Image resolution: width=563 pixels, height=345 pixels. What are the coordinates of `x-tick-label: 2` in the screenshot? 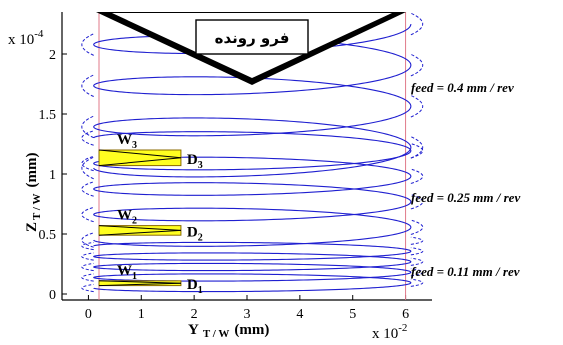 It's located at (194, 314).